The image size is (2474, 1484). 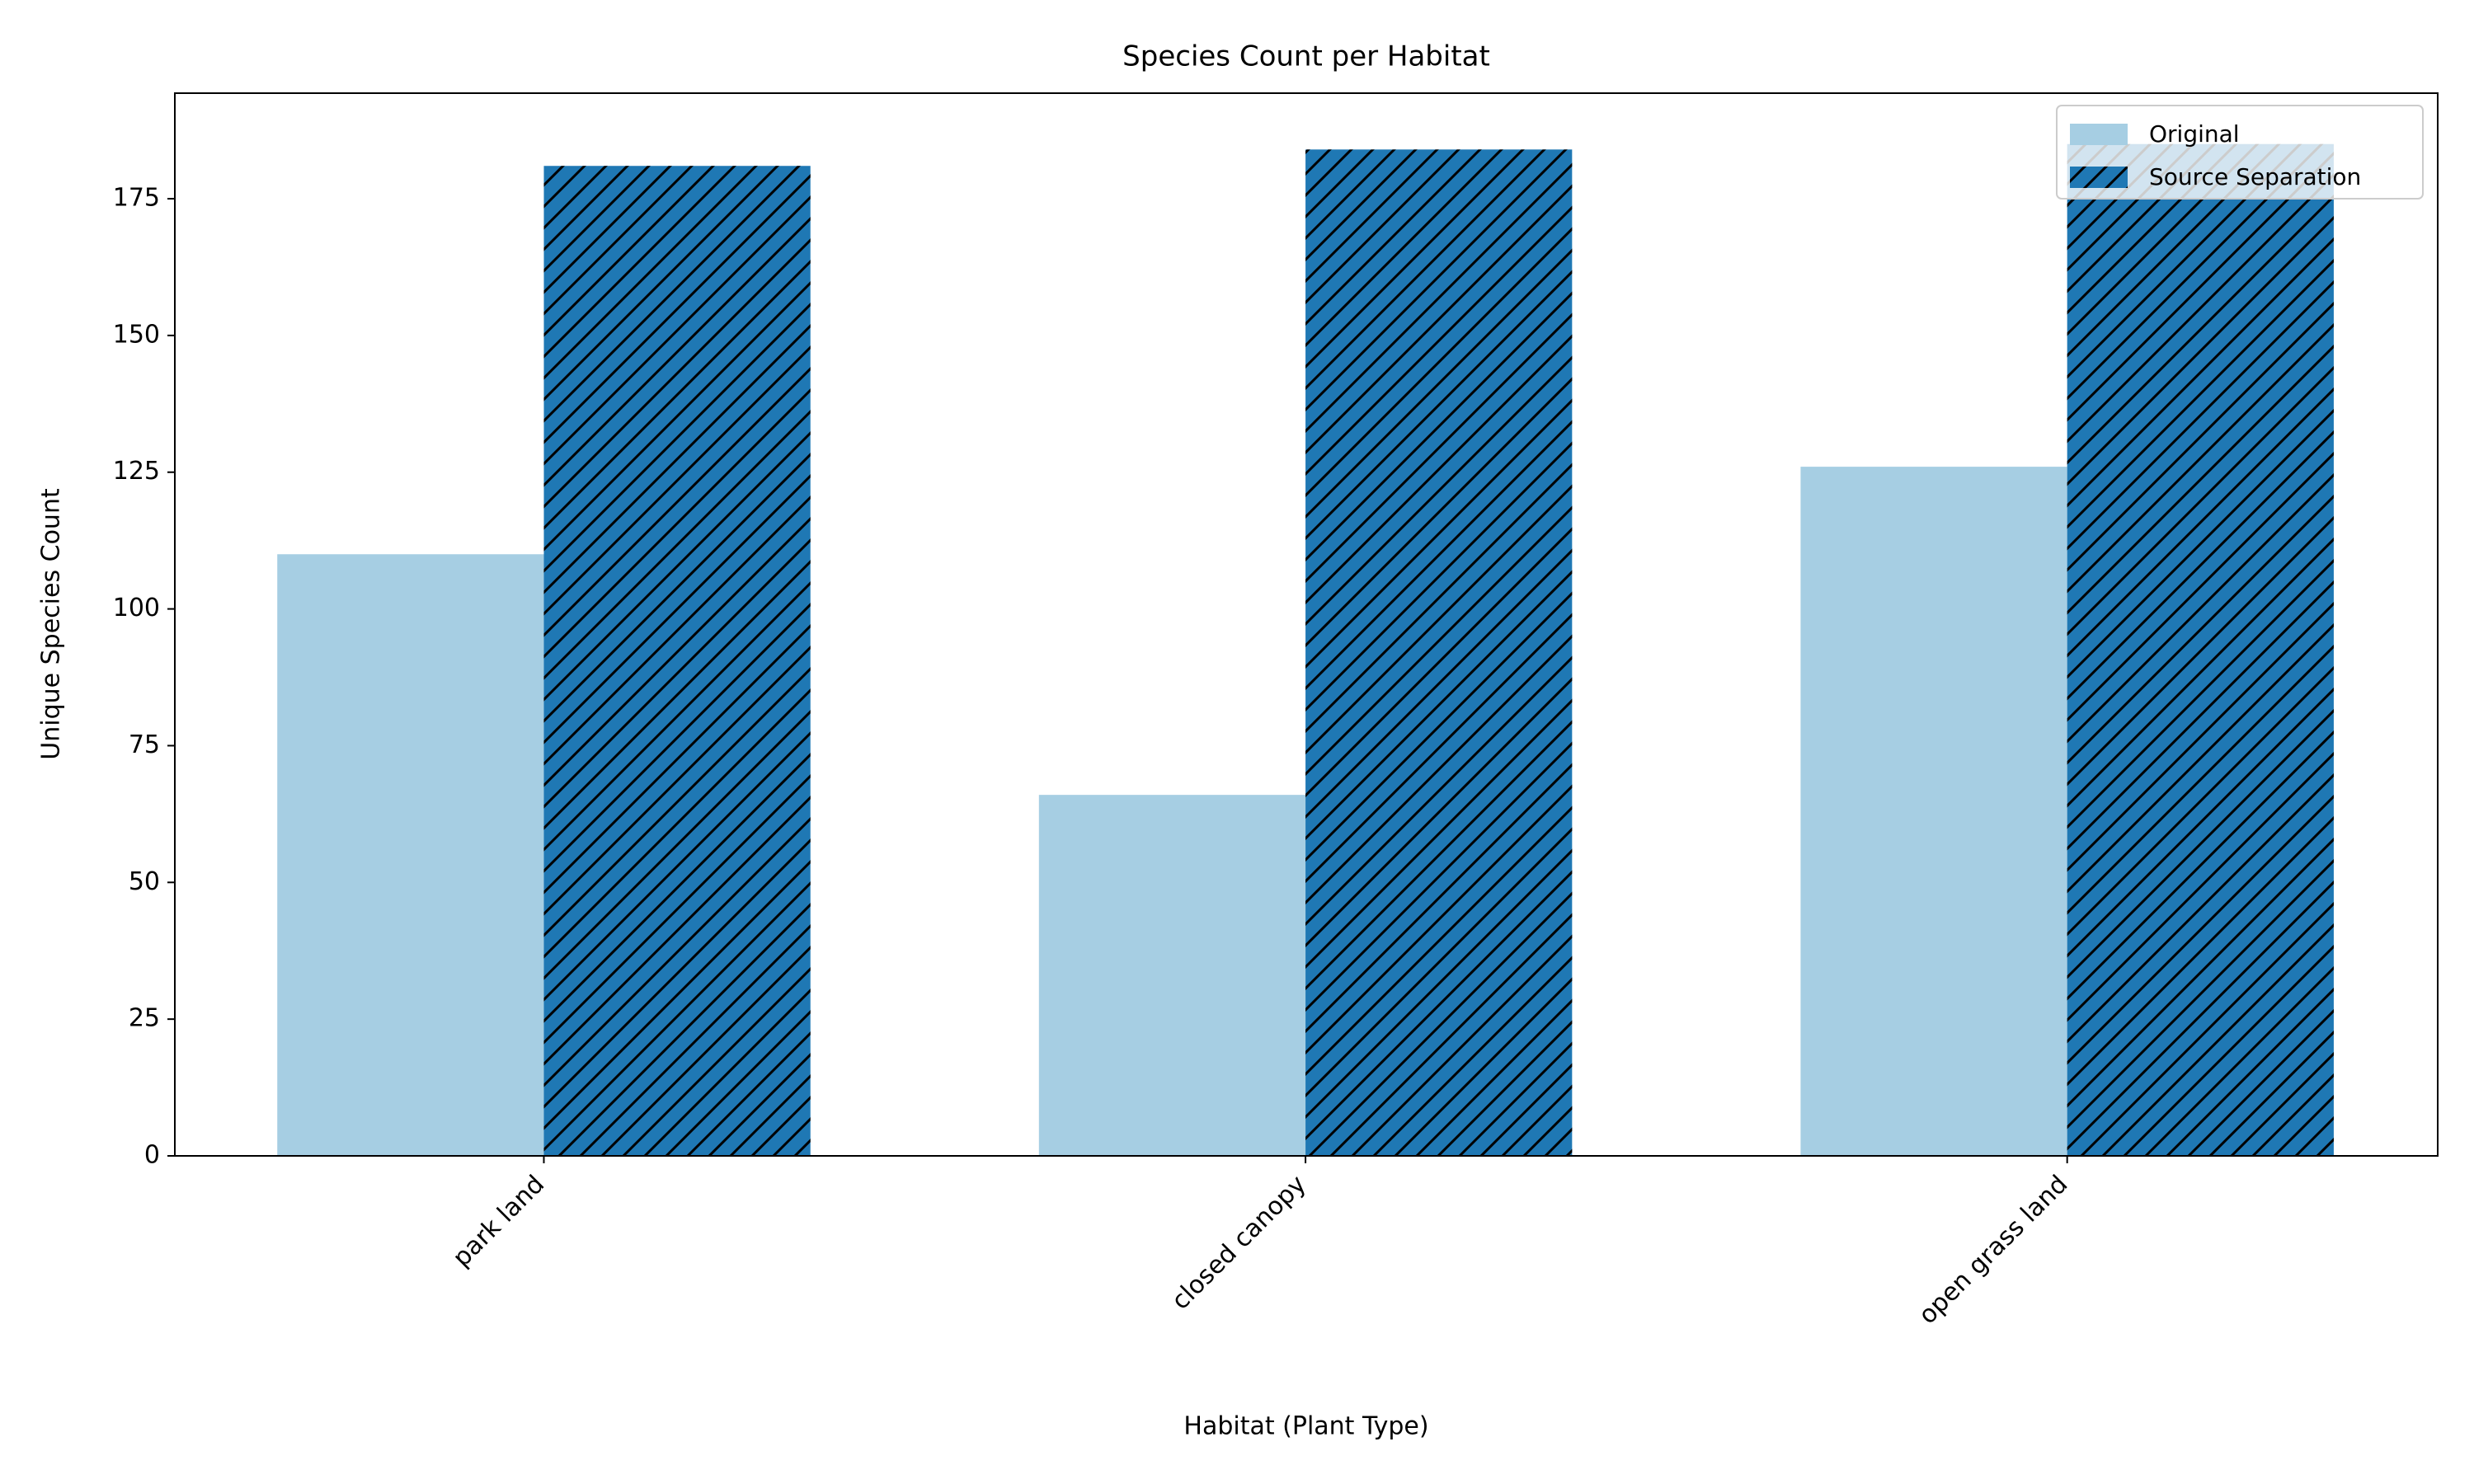 What do you see at coordinates (2255, 176) in the screenshot?
I see `legend-label: Source Separation` at bounding box center [2255, 176].